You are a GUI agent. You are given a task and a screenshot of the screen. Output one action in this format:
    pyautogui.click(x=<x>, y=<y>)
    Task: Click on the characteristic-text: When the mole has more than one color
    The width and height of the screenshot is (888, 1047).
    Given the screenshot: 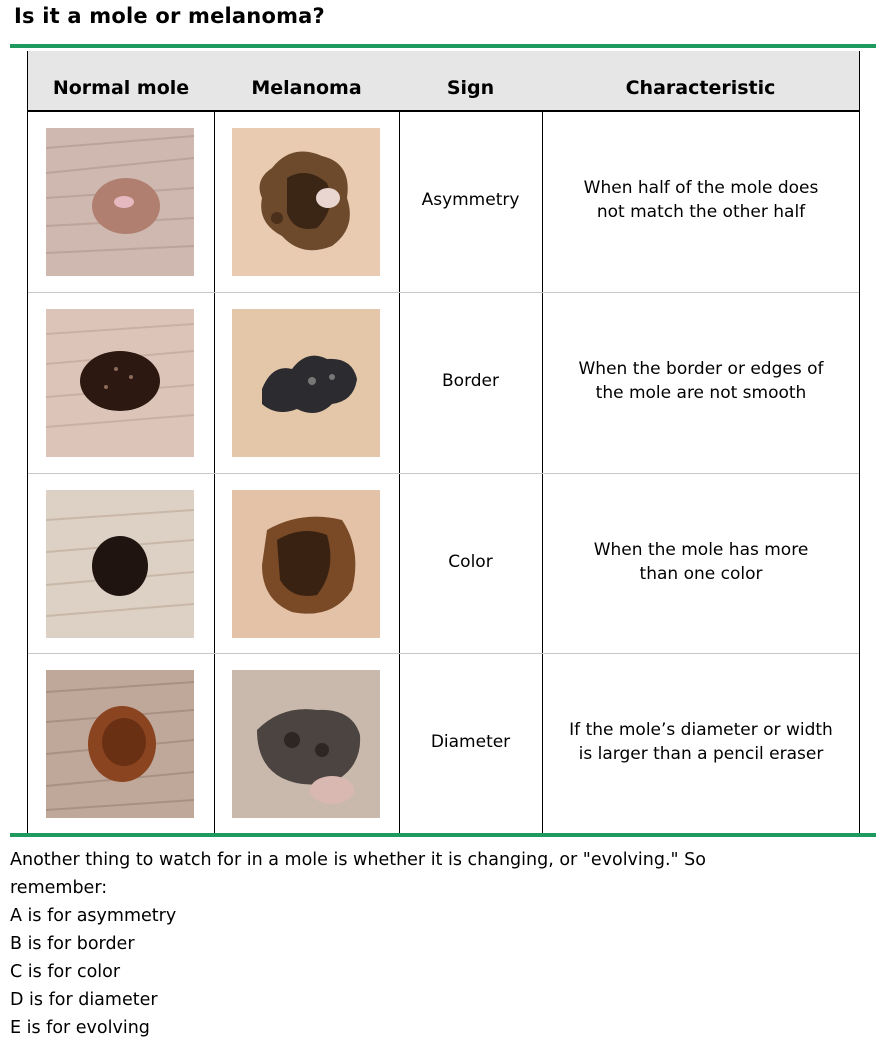 What is the action you would take?
    pyautogui.click(x=701, y=562)
    